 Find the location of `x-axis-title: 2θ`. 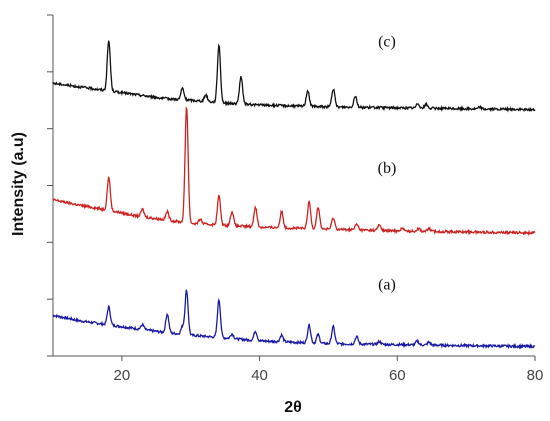

x-axis-title: 2θ is located at coordinates (293, 407).